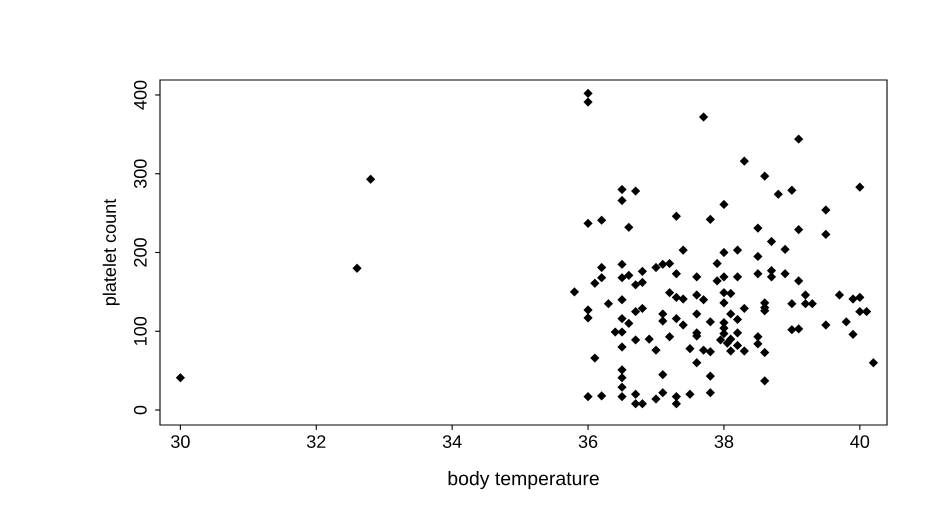 Image resolution: width=952 pixels, height=519 pixels. What do you see at coordinates (724, 441) in the screenshot?
I see `x-tick-label: 38` at bounding box center [724, 441].